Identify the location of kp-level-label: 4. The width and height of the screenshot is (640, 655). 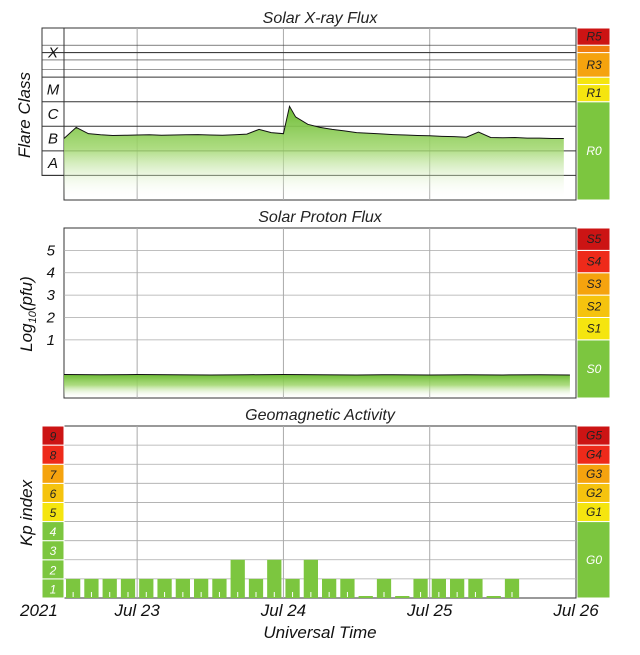
(53, 532).